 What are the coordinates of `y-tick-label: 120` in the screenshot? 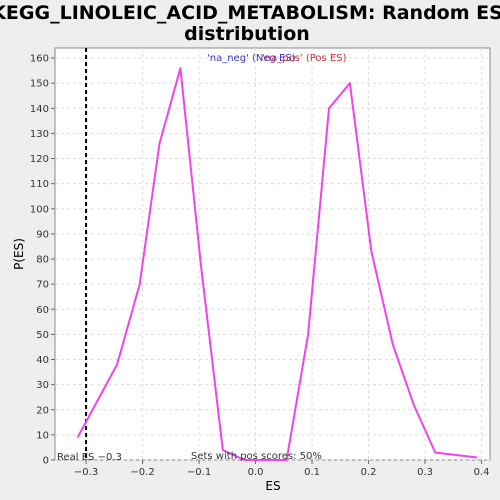 It's located at (39, 159).